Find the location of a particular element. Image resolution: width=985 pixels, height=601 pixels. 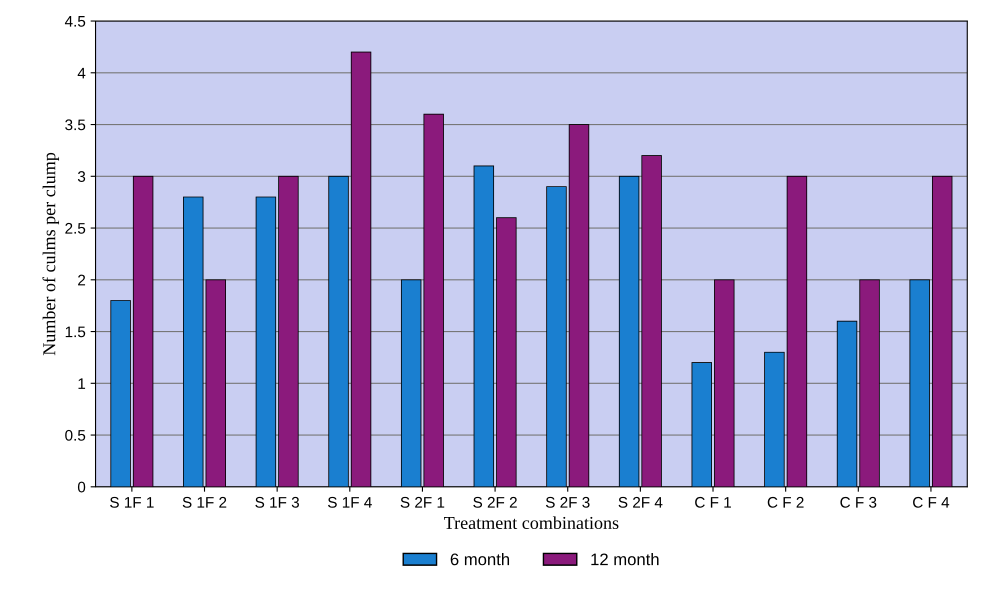

y-tick-label: 3.5 is located at coordinates (75, 124).